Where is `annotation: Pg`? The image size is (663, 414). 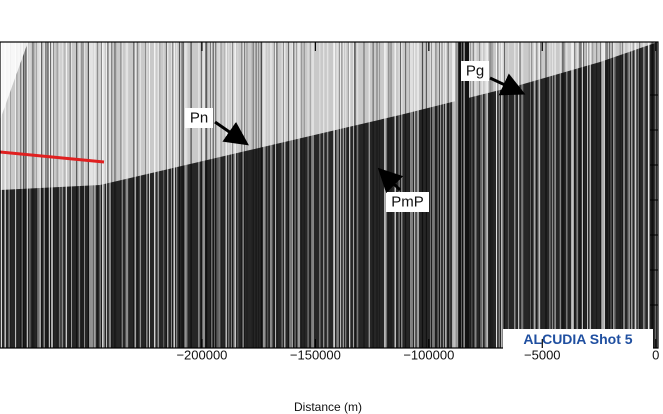 annotation: Pg is located at coordinates (493, 78).